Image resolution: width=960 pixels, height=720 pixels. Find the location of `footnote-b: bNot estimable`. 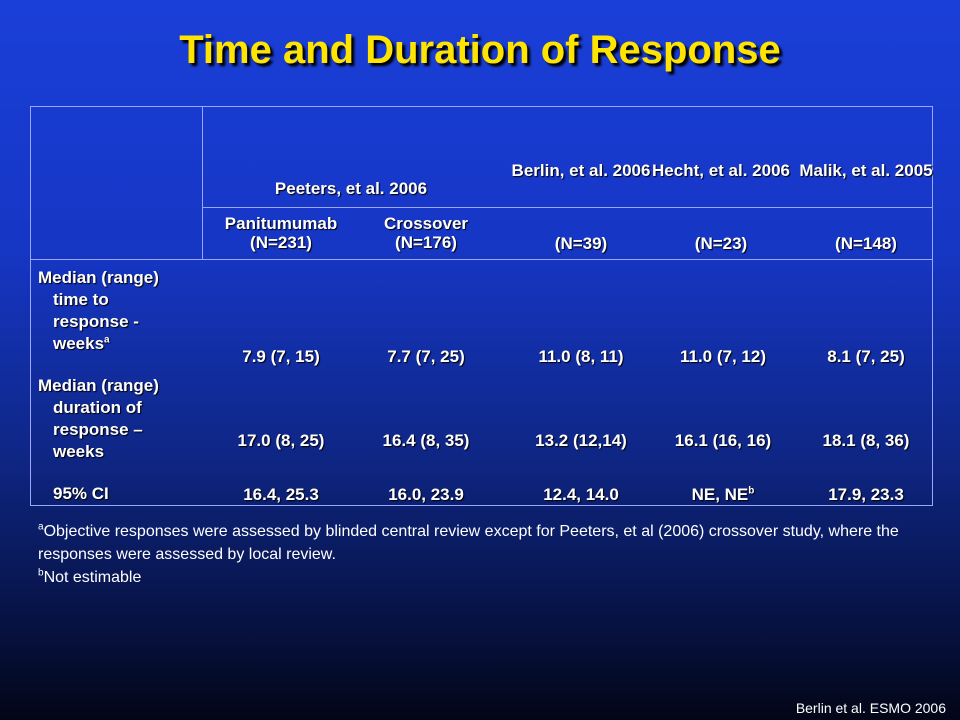

footnote-b: bNot estimable is located at coordinates (478, 577).